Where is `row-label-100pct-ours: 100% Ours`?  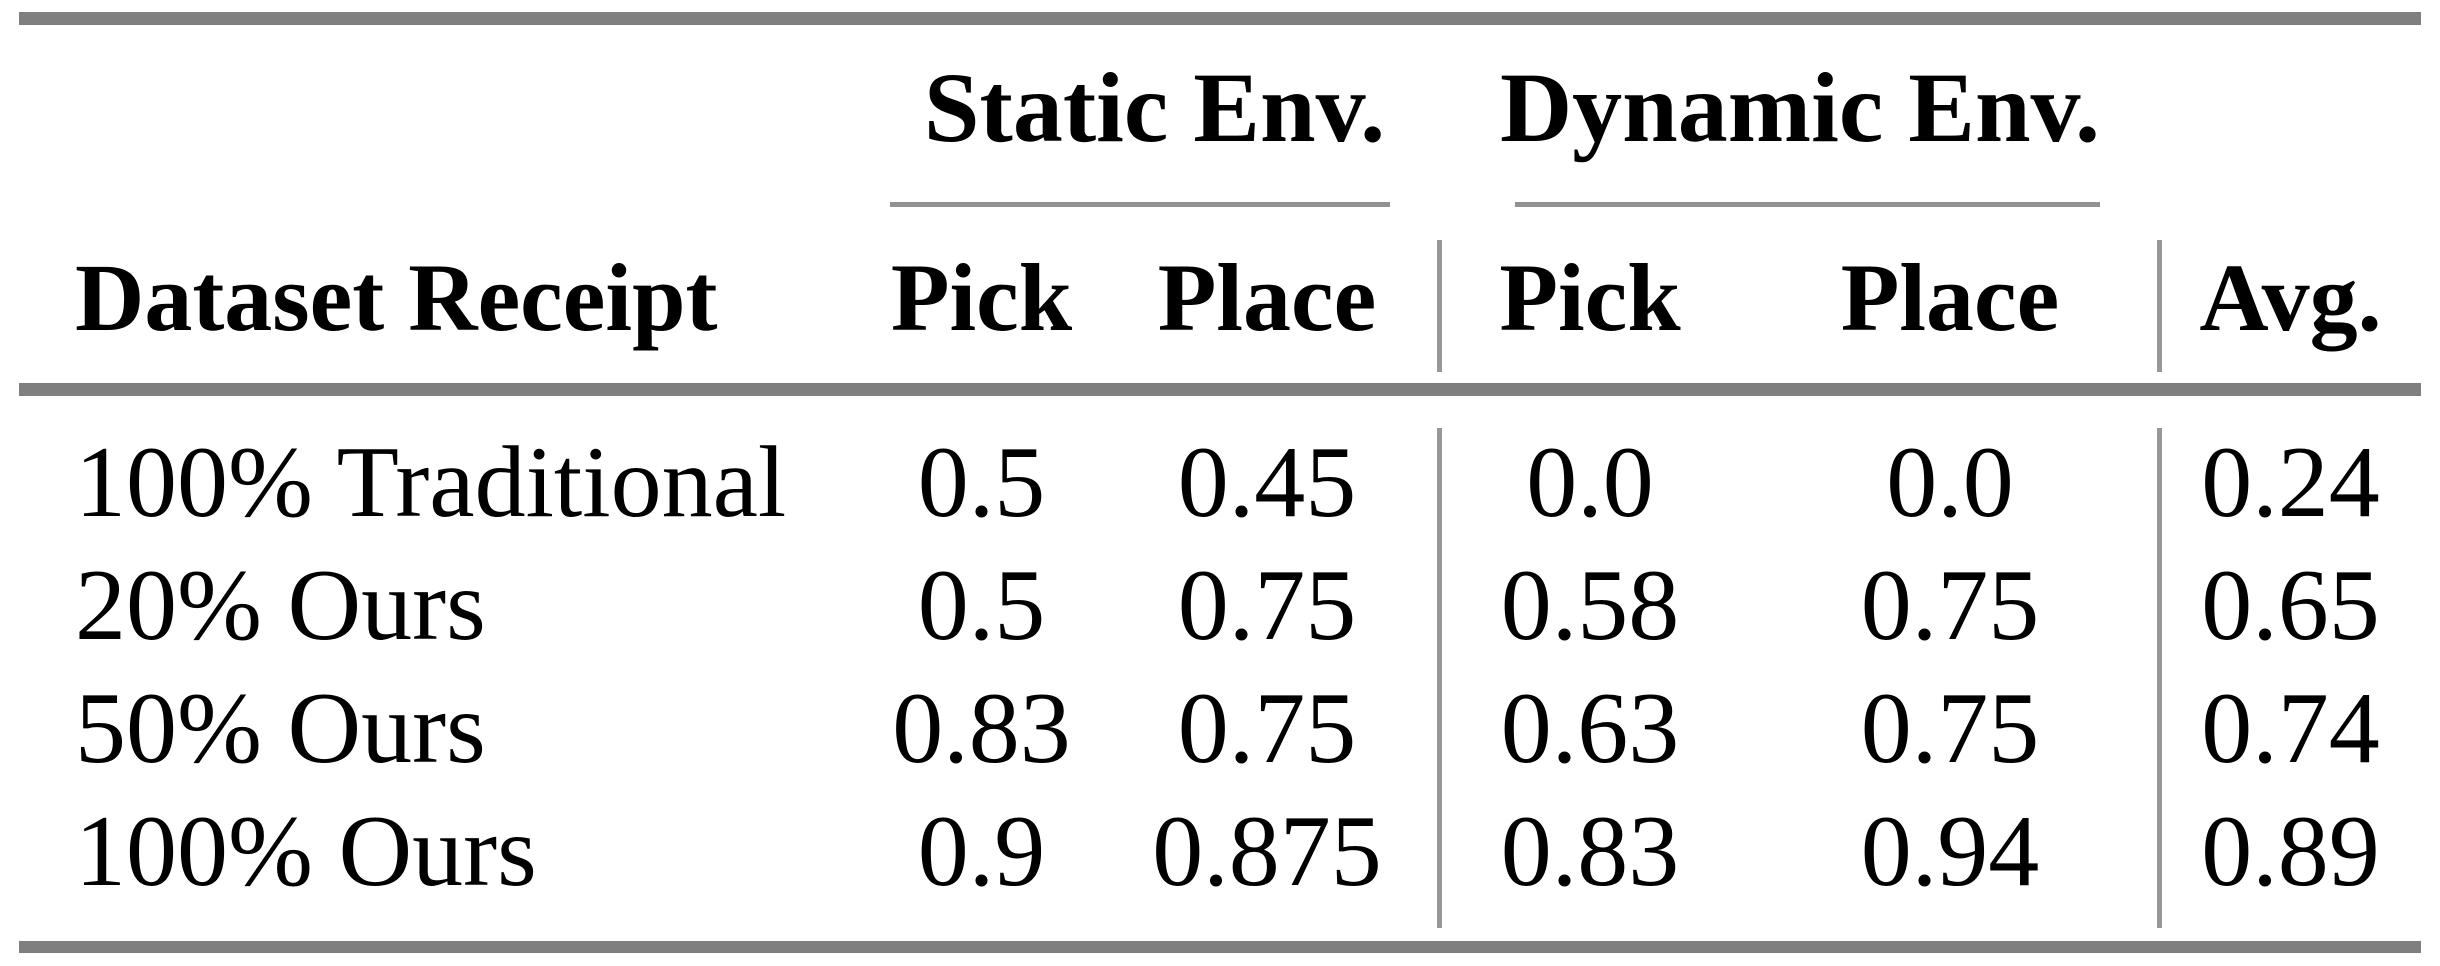
row-label-100pct-ours: 100% Ours is located at coordinates (306, 851).